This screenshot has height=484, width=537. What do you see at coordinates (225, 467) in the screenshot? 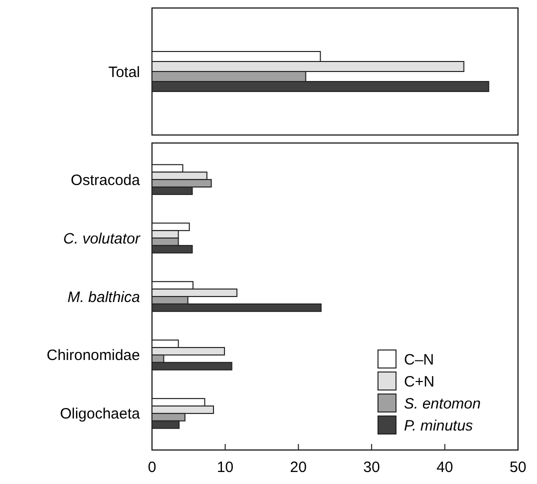
I see `x-tick-label: 10` at bounding box center [225, 467].